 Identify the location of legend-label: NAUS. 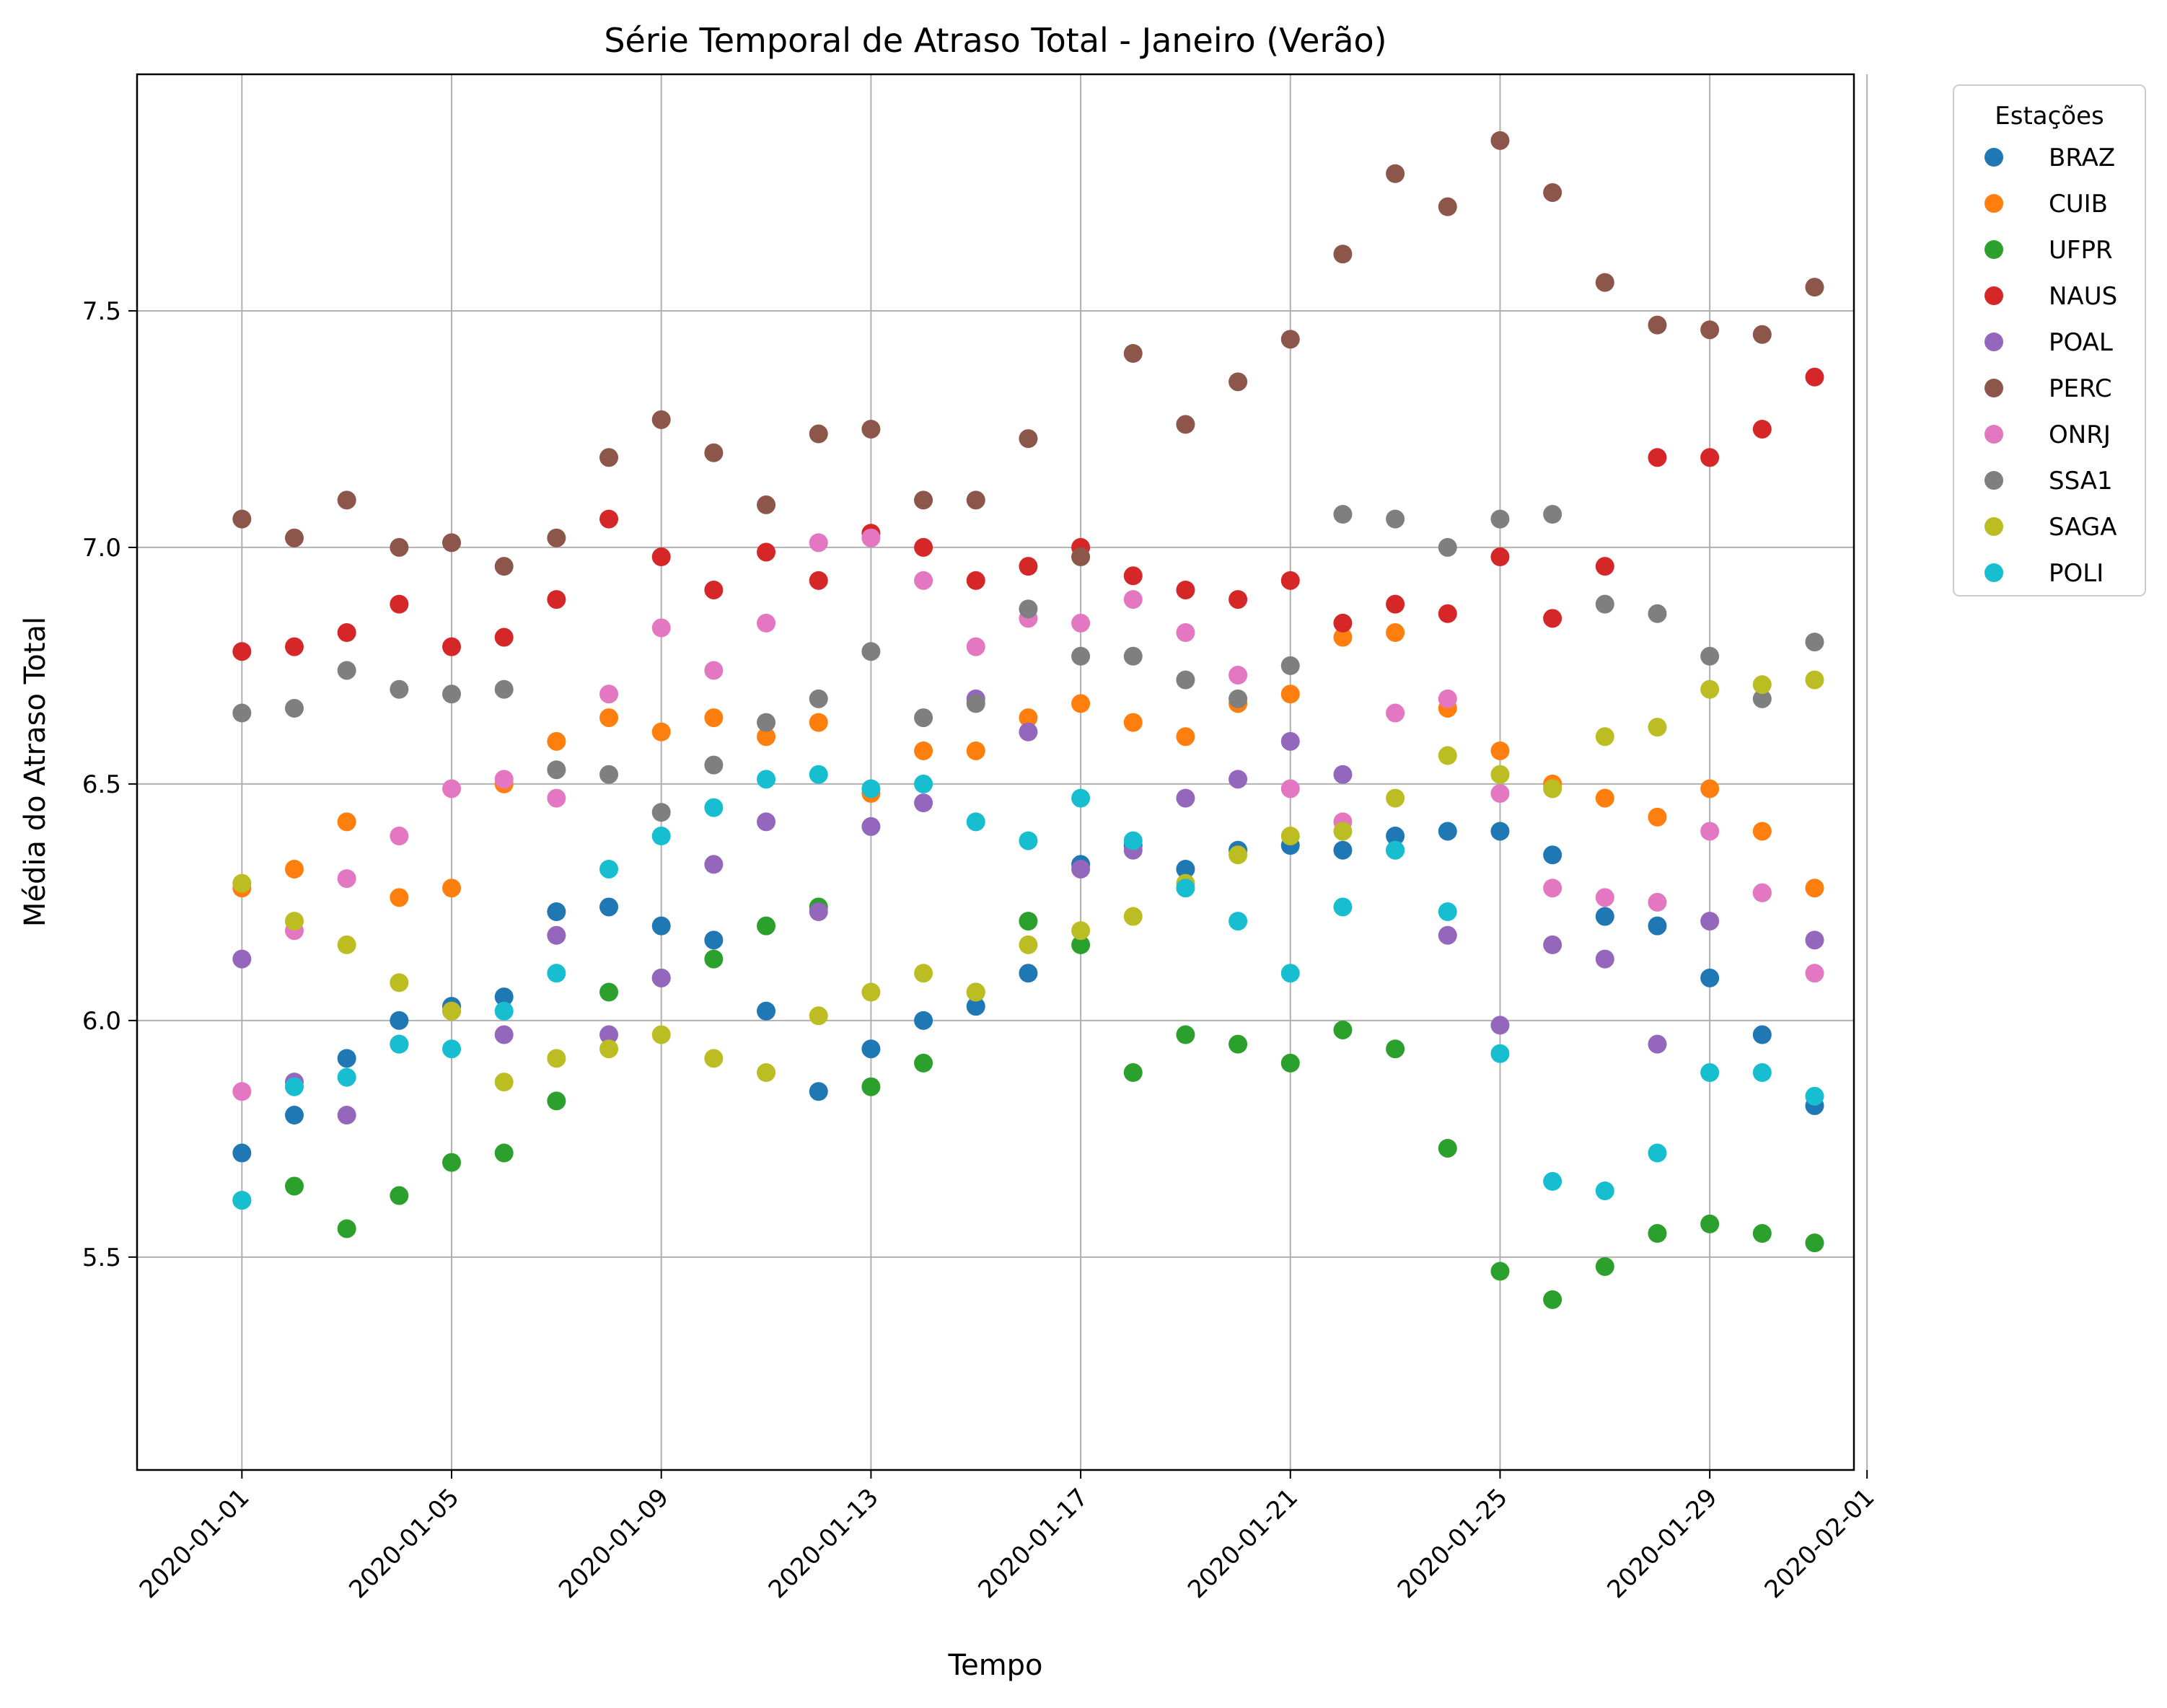
(2083, 296).